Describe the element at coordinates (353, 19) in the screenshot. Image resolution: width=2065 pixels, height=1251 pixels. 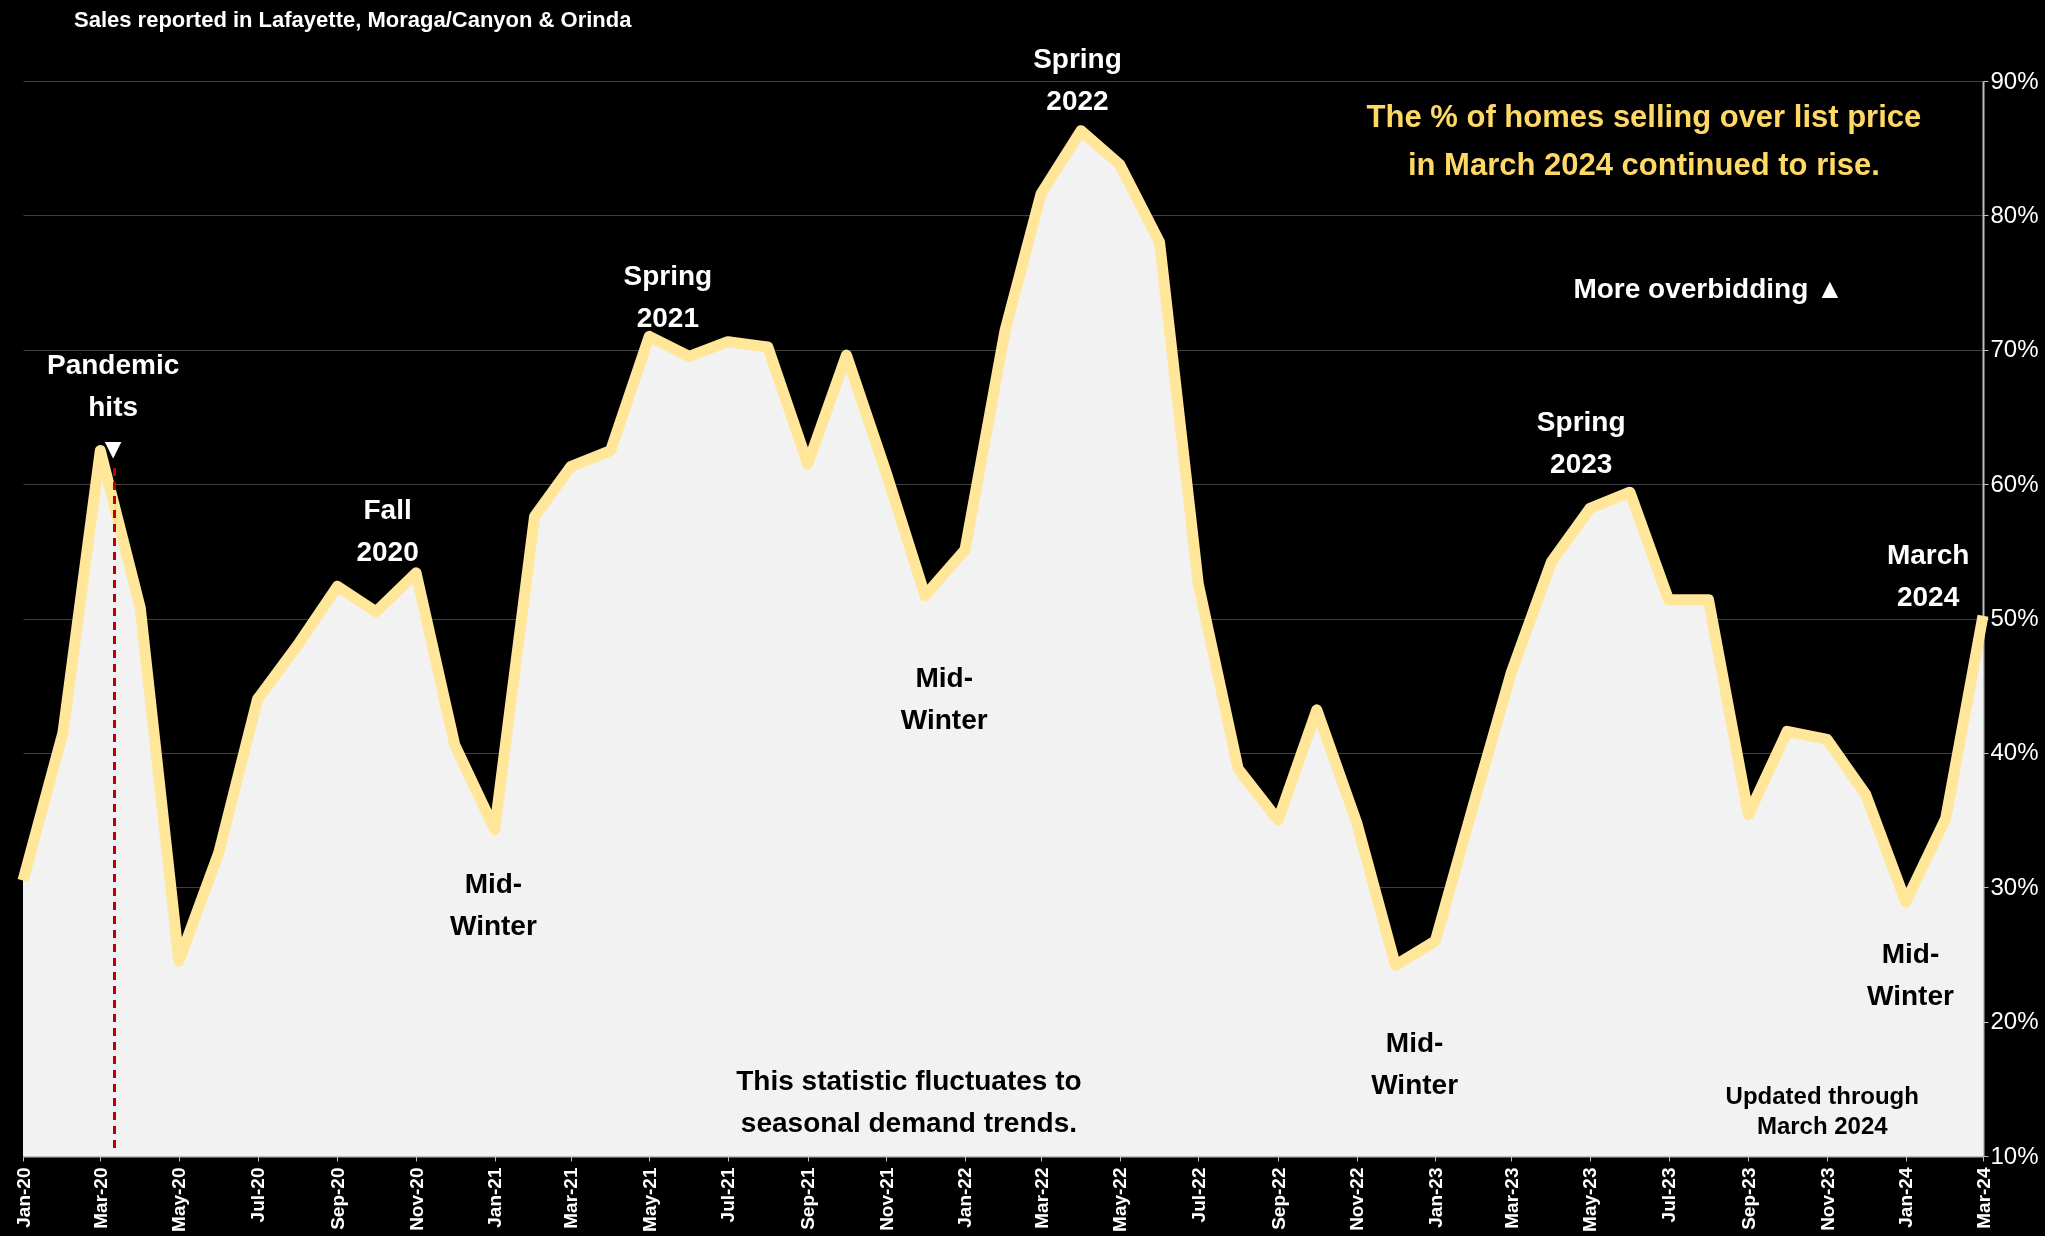
I see `chart-title: Sales reported in Lafayette, Moraga/Canyon & Orinda` at that location.